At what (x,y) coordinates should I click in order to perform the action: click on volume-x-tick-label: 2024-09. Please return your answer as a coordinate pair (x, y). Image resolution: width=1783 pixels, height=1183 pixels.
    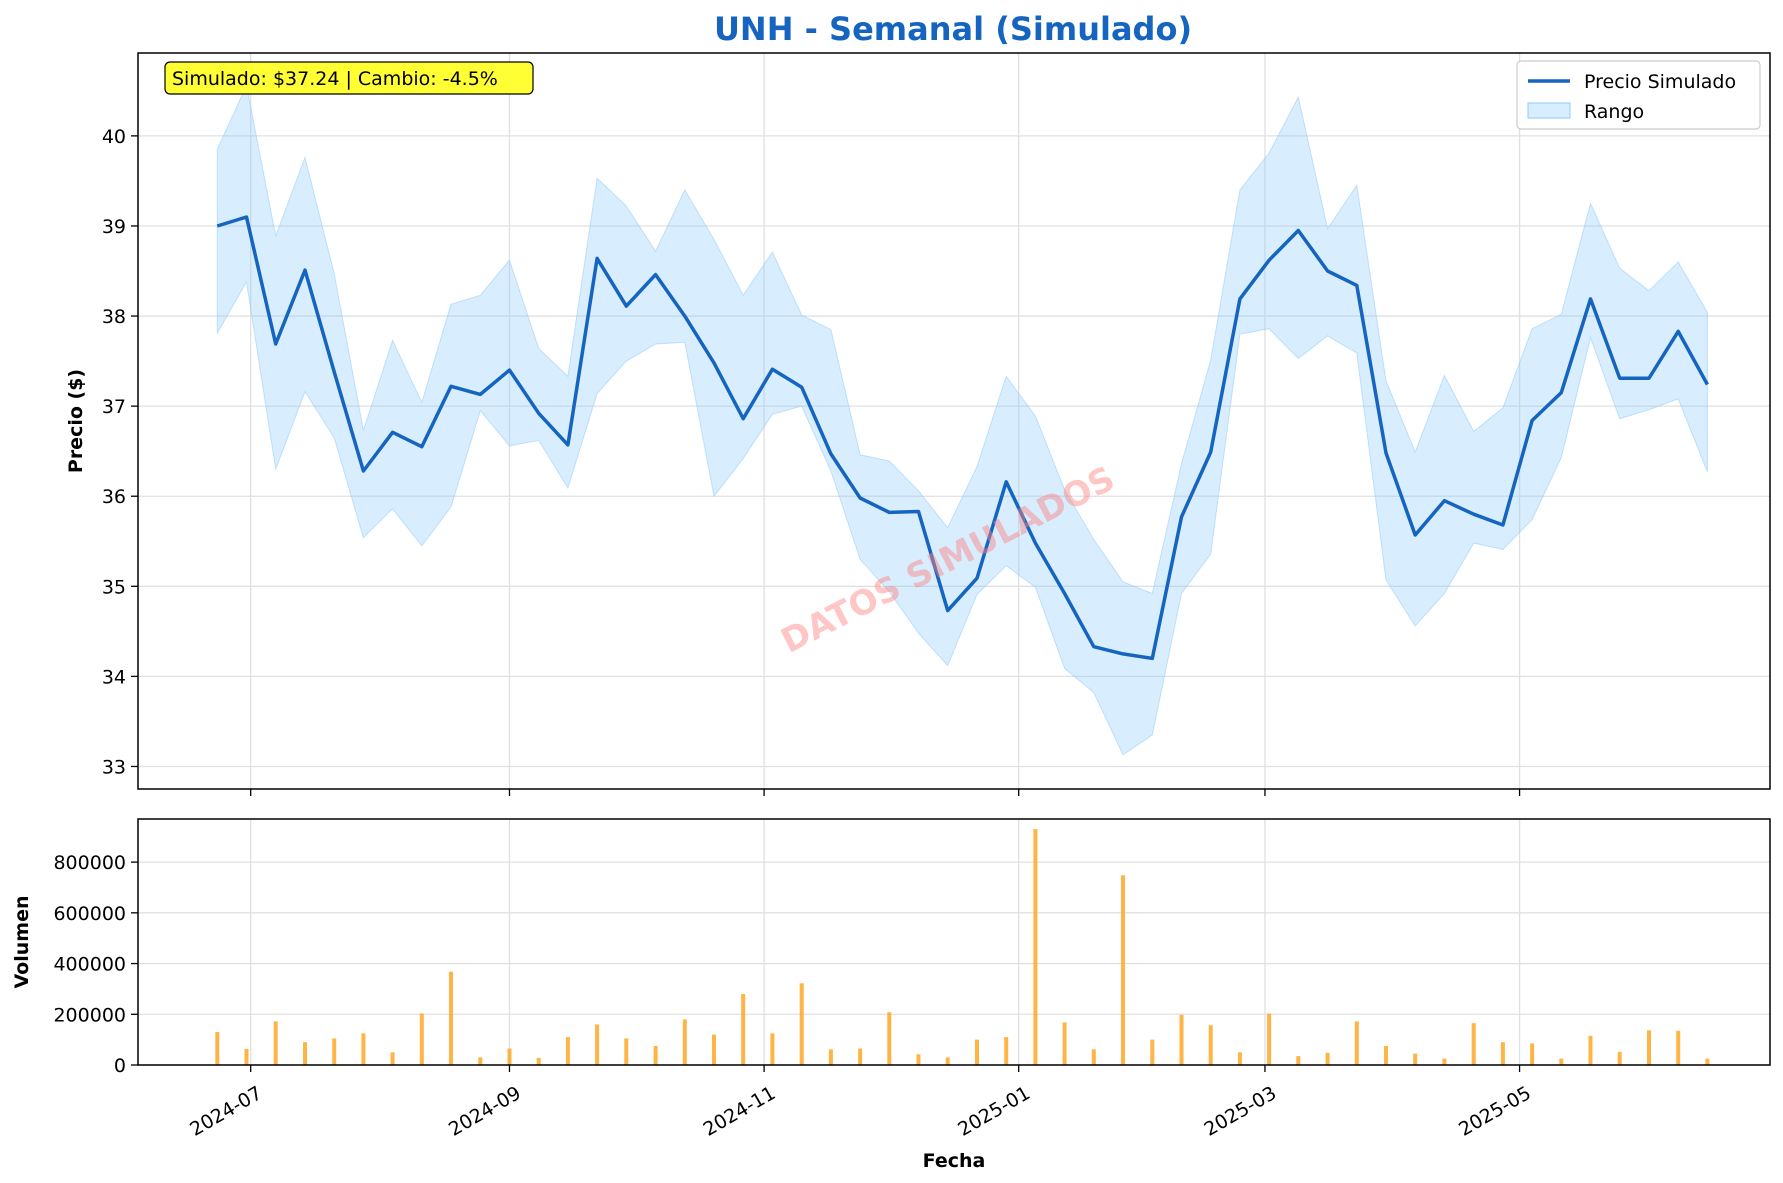
    Looking at the image, I should click on (485, 1111).